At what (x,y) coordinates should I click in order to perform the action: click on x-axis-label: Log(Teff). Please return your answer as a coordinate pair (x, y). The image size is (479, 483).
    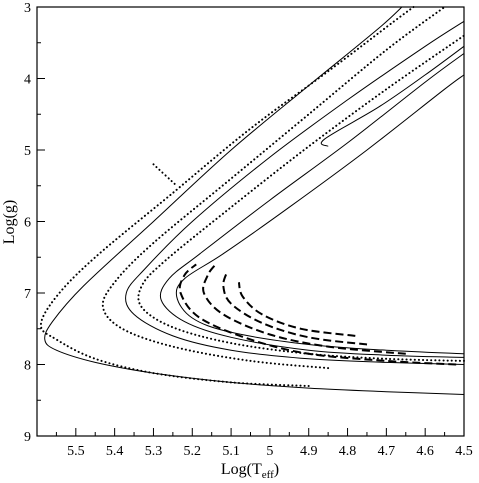
    Looking at the image, I should click on (250, 471).